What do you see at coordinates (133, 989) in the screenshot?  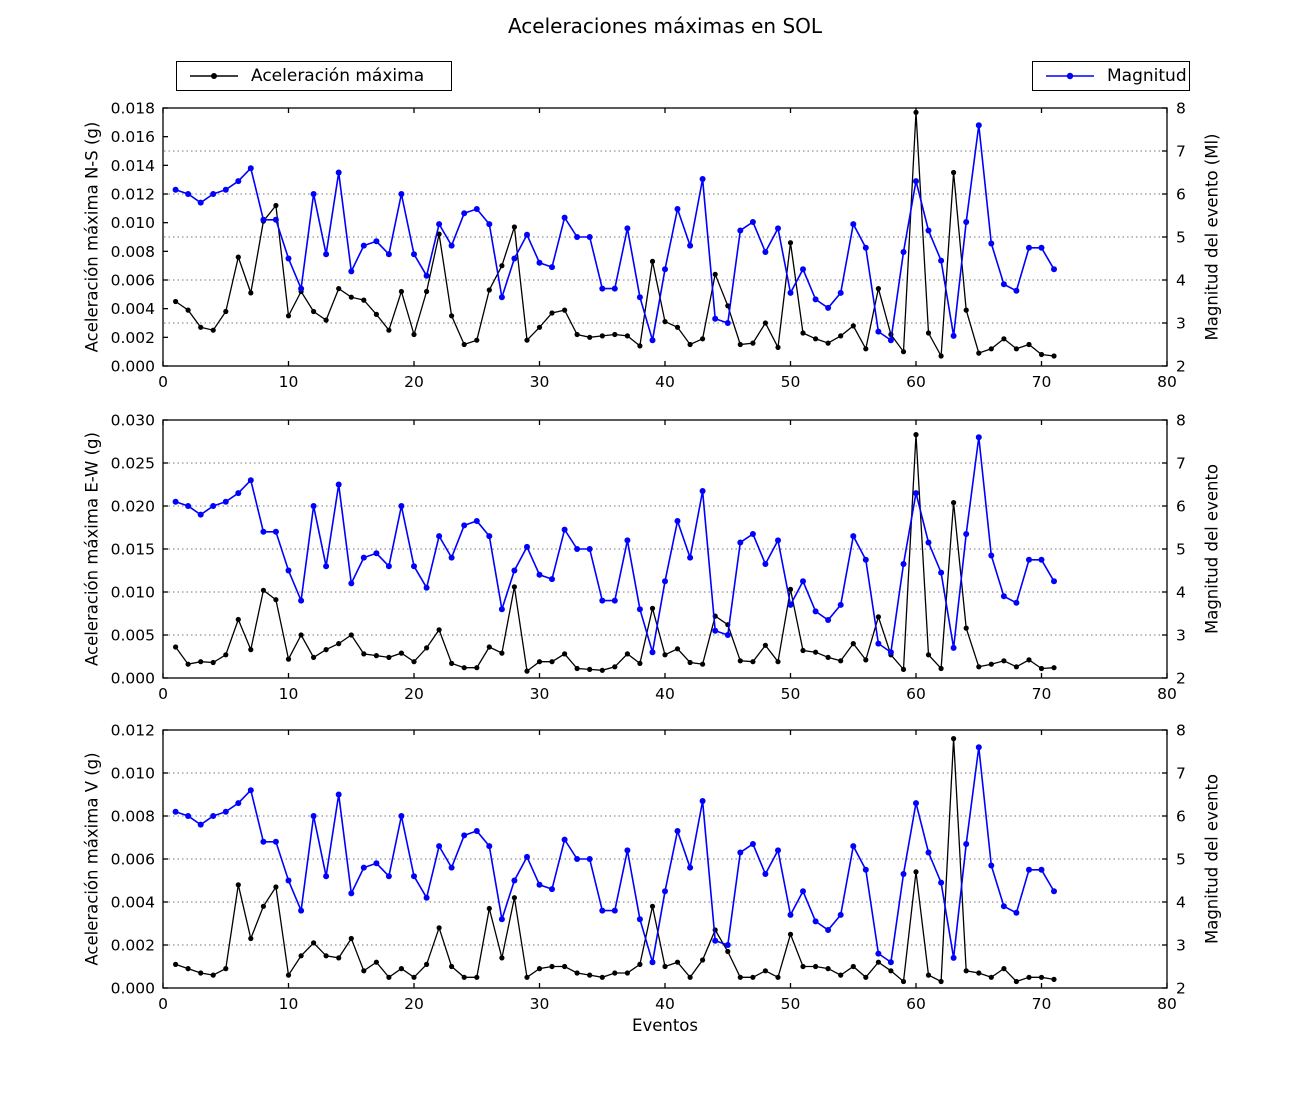 I see `y-tick-label-left: 0.000` at bounding box center [133, 989].